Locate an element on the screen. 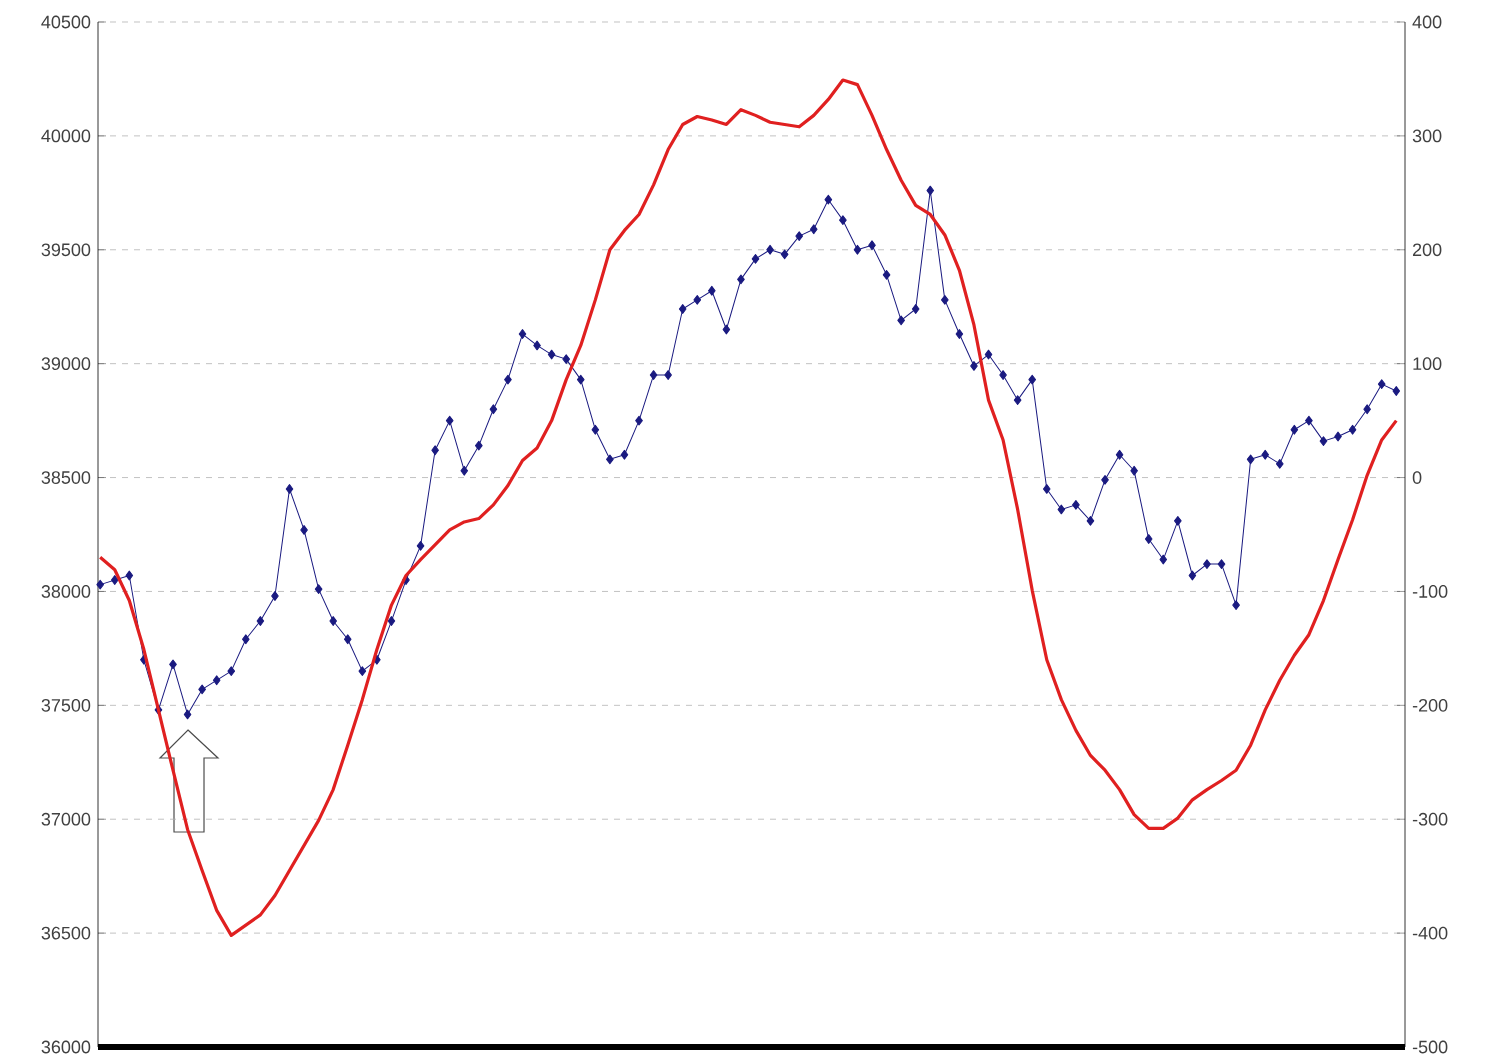 This screenshot has height=1057, width=1489. y2-tick-label: -400 is located at coordinates (1430, 933).